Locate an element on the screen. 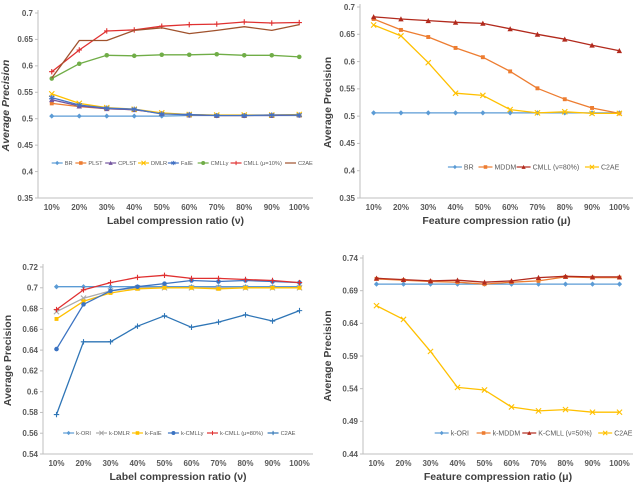 The width and height of the screenshot is (640, 486). svg-text: 0.74 is located at coordinates (350, 258).